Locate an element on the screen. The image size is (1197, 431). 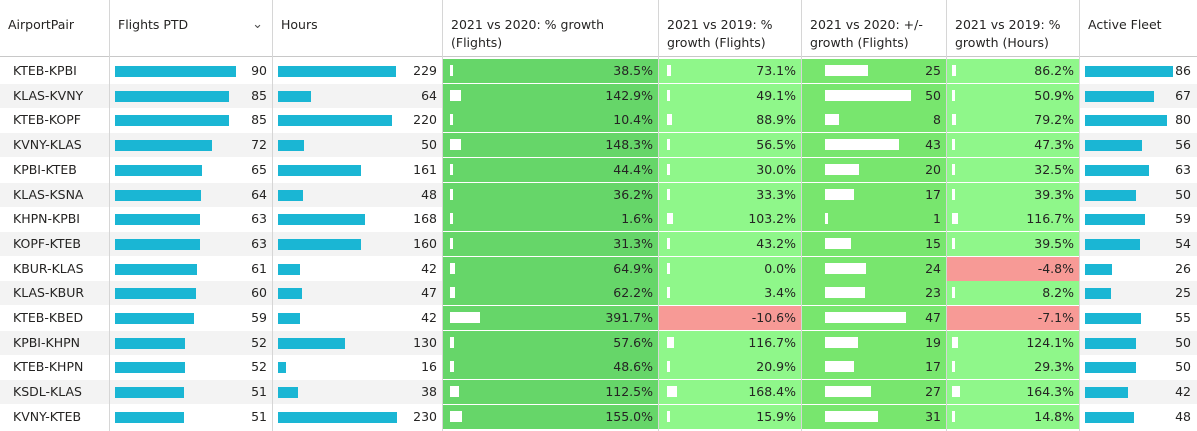
flights-ptd-value: 61 is located at coordinates (259, 268).